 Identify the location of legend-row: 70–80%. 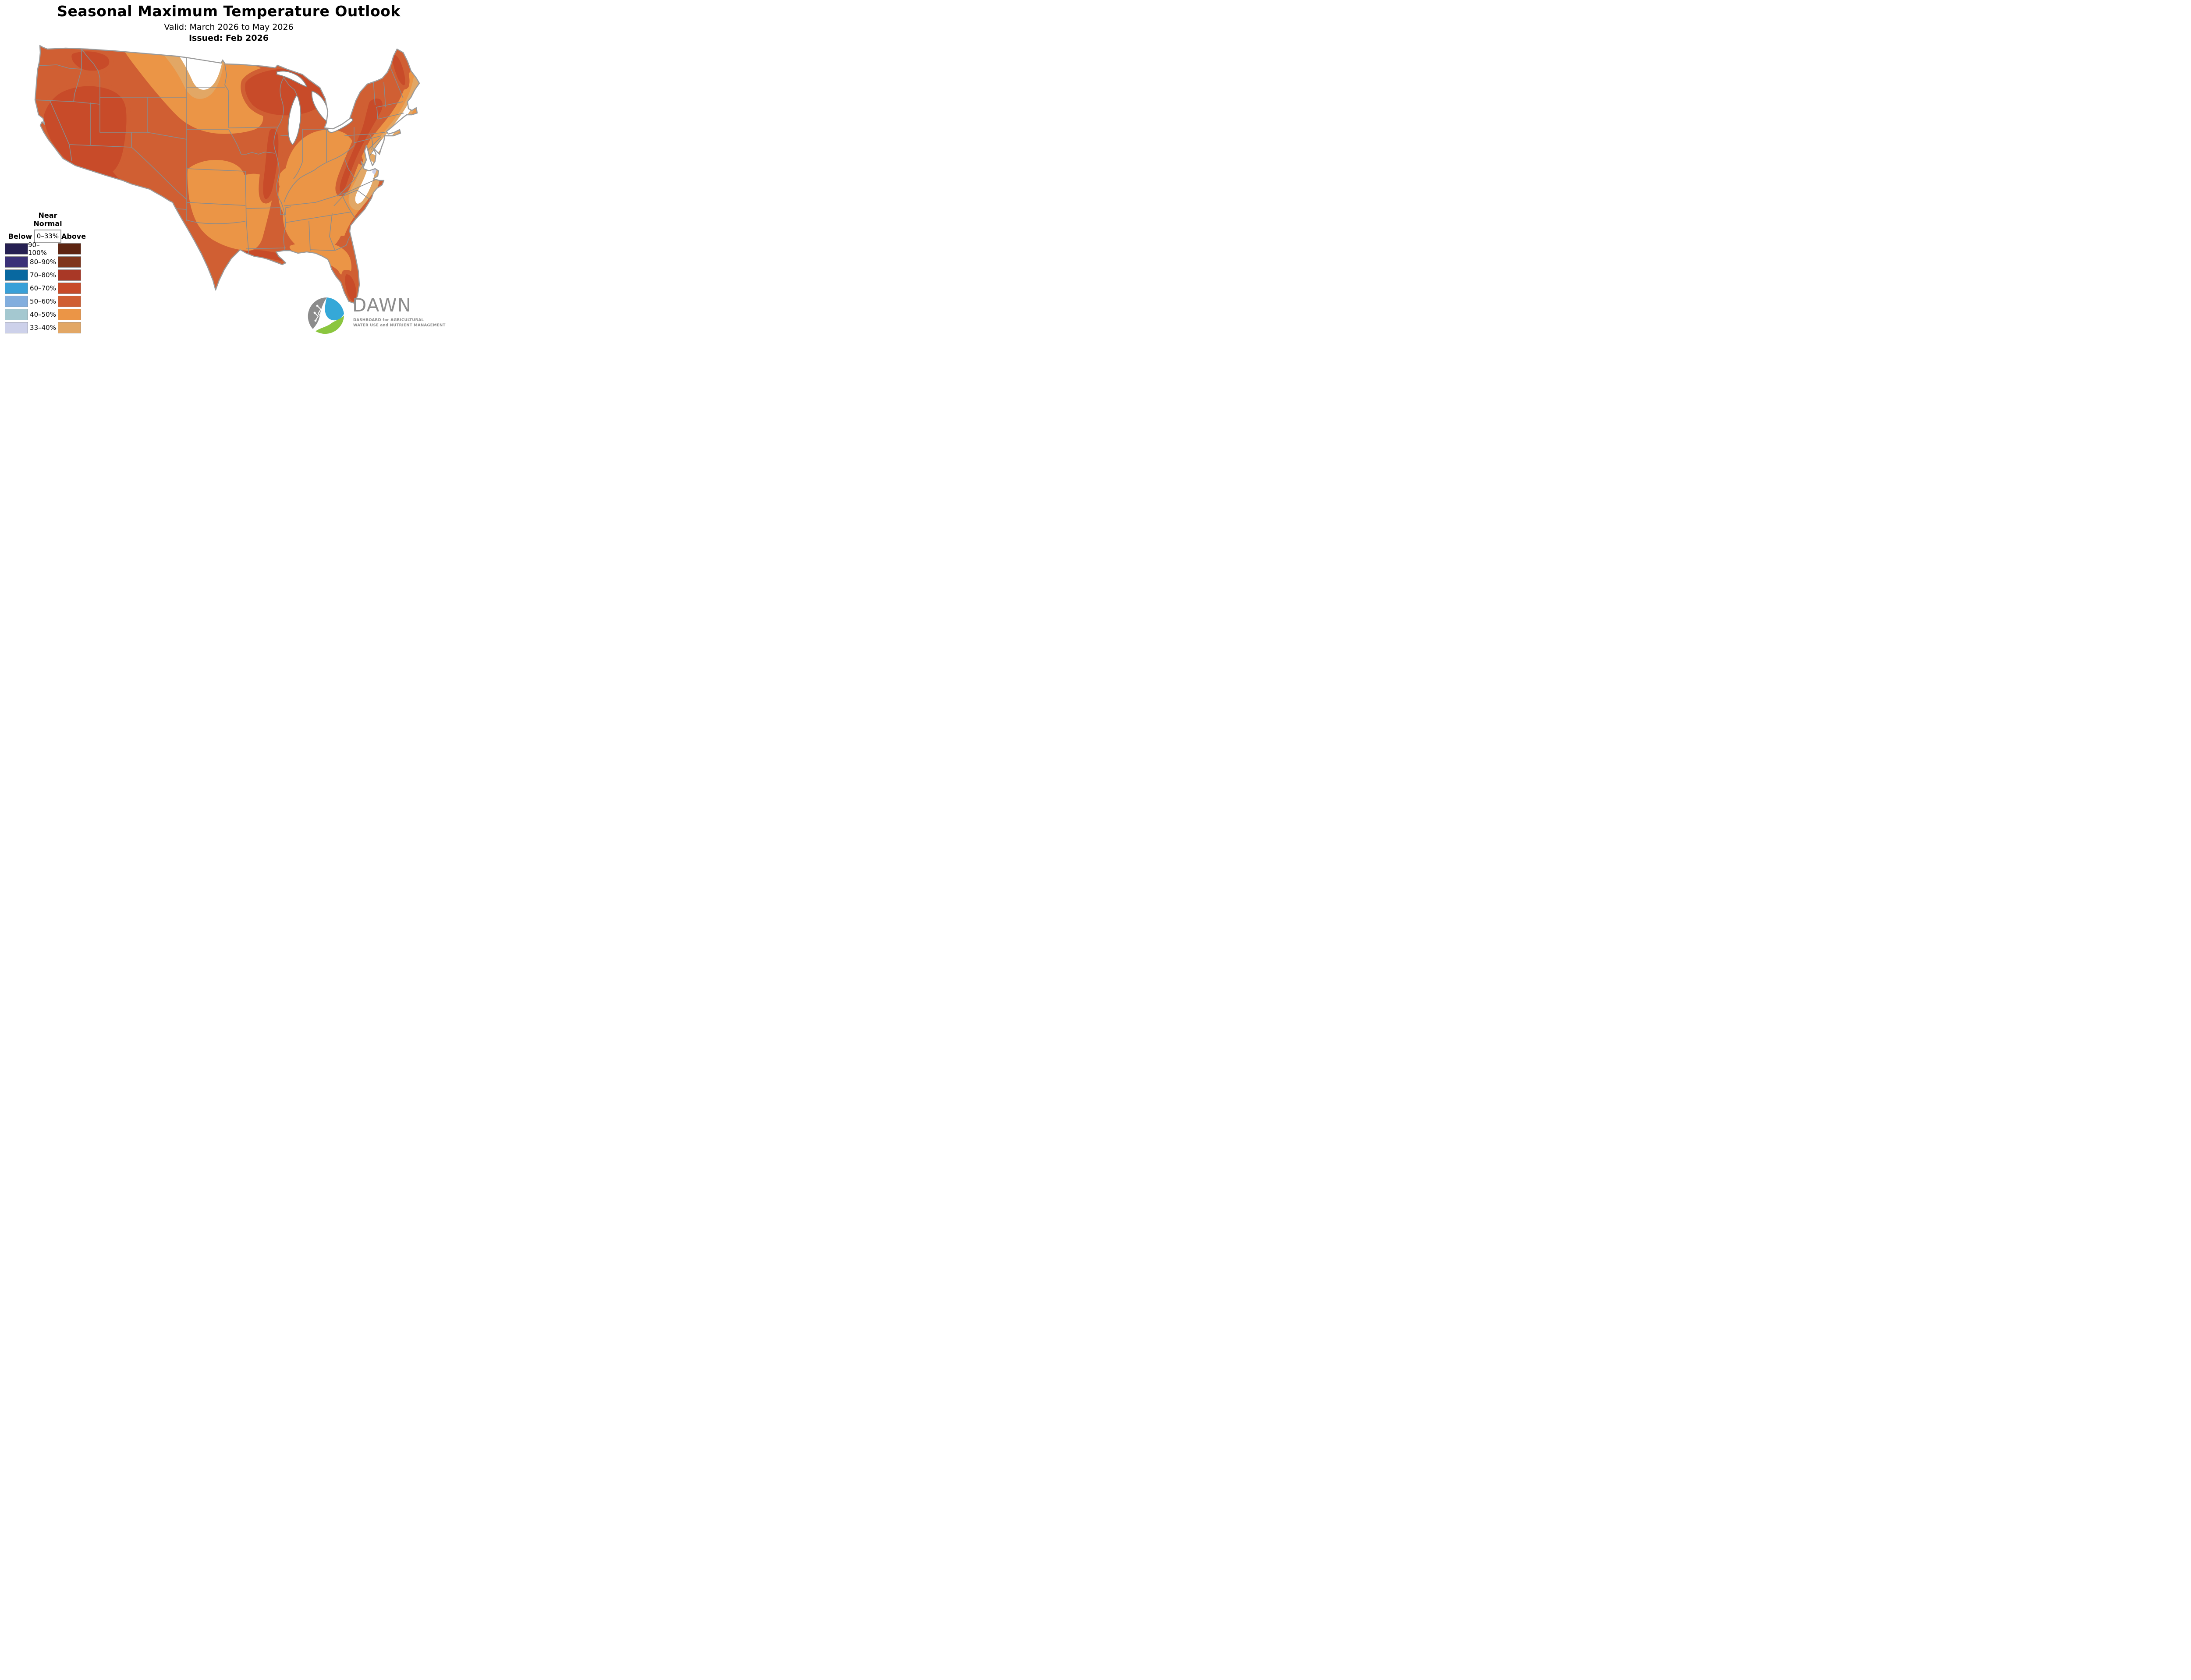
(60, 275).